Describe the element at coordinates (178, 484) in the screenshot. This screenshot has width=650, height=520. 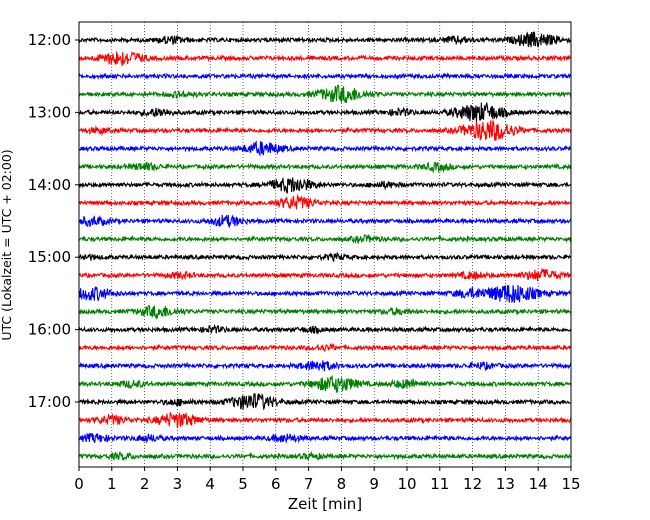
I see `x-tick-label-3: 3` at that location.